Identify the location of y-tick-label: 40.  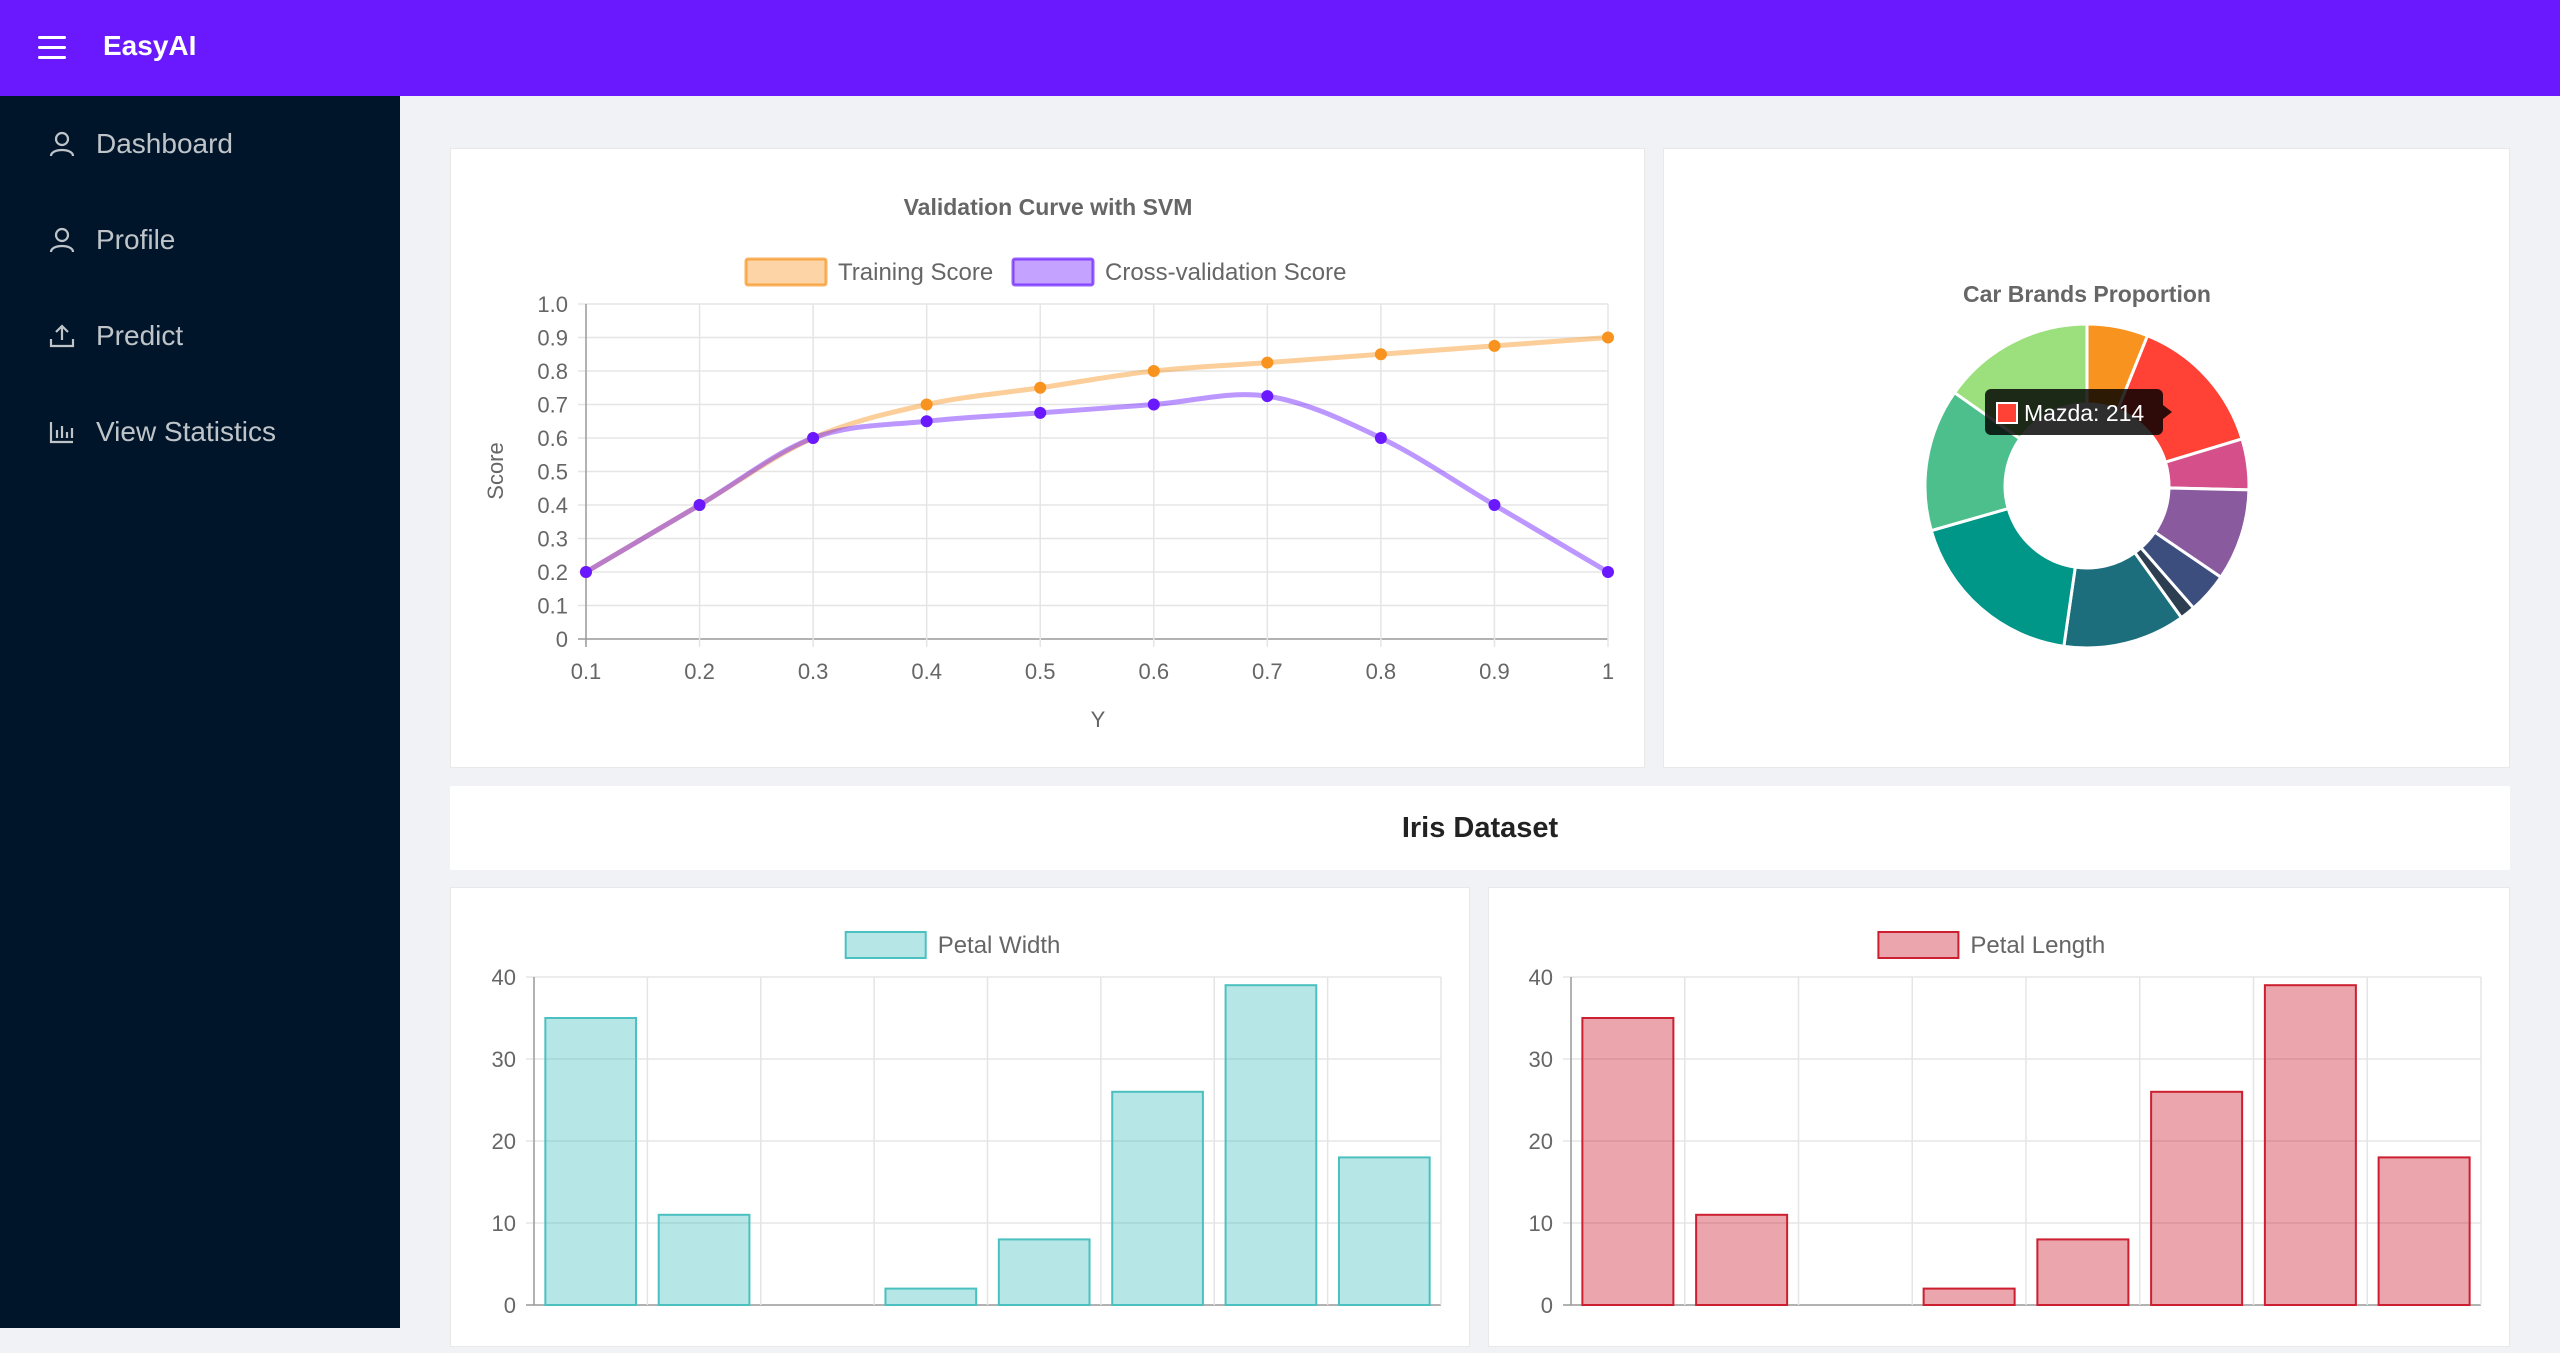
(1541, 977).